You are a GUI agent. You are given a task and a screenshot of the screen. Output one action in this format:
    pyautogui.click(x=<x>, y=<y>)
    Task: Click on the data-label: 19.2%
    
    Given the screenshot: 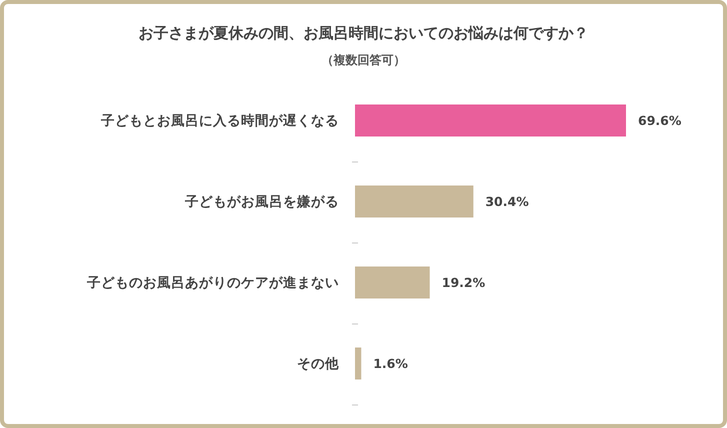 What is the action you would take?
    pyautogui.click(x=464, y=282)
    